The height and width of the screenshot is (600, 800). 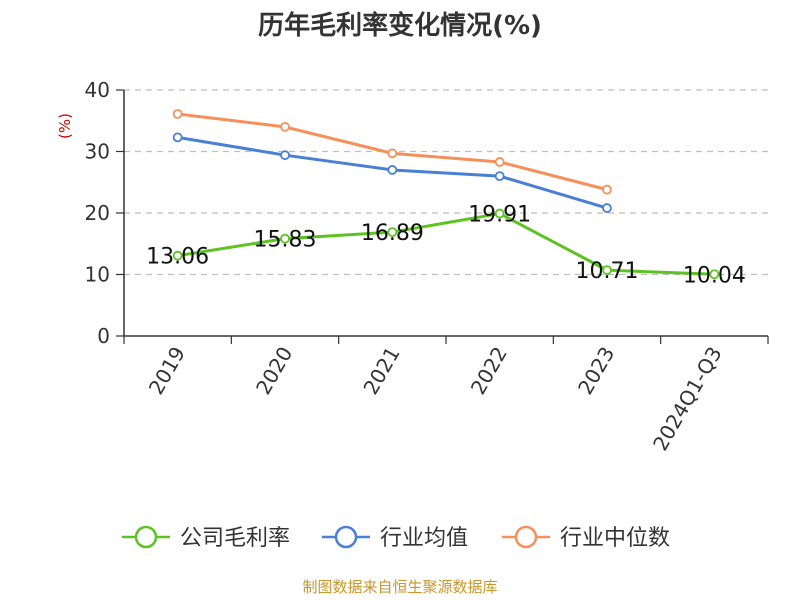 I want to click on data-label: 10.04, so click(x=714, y=275).